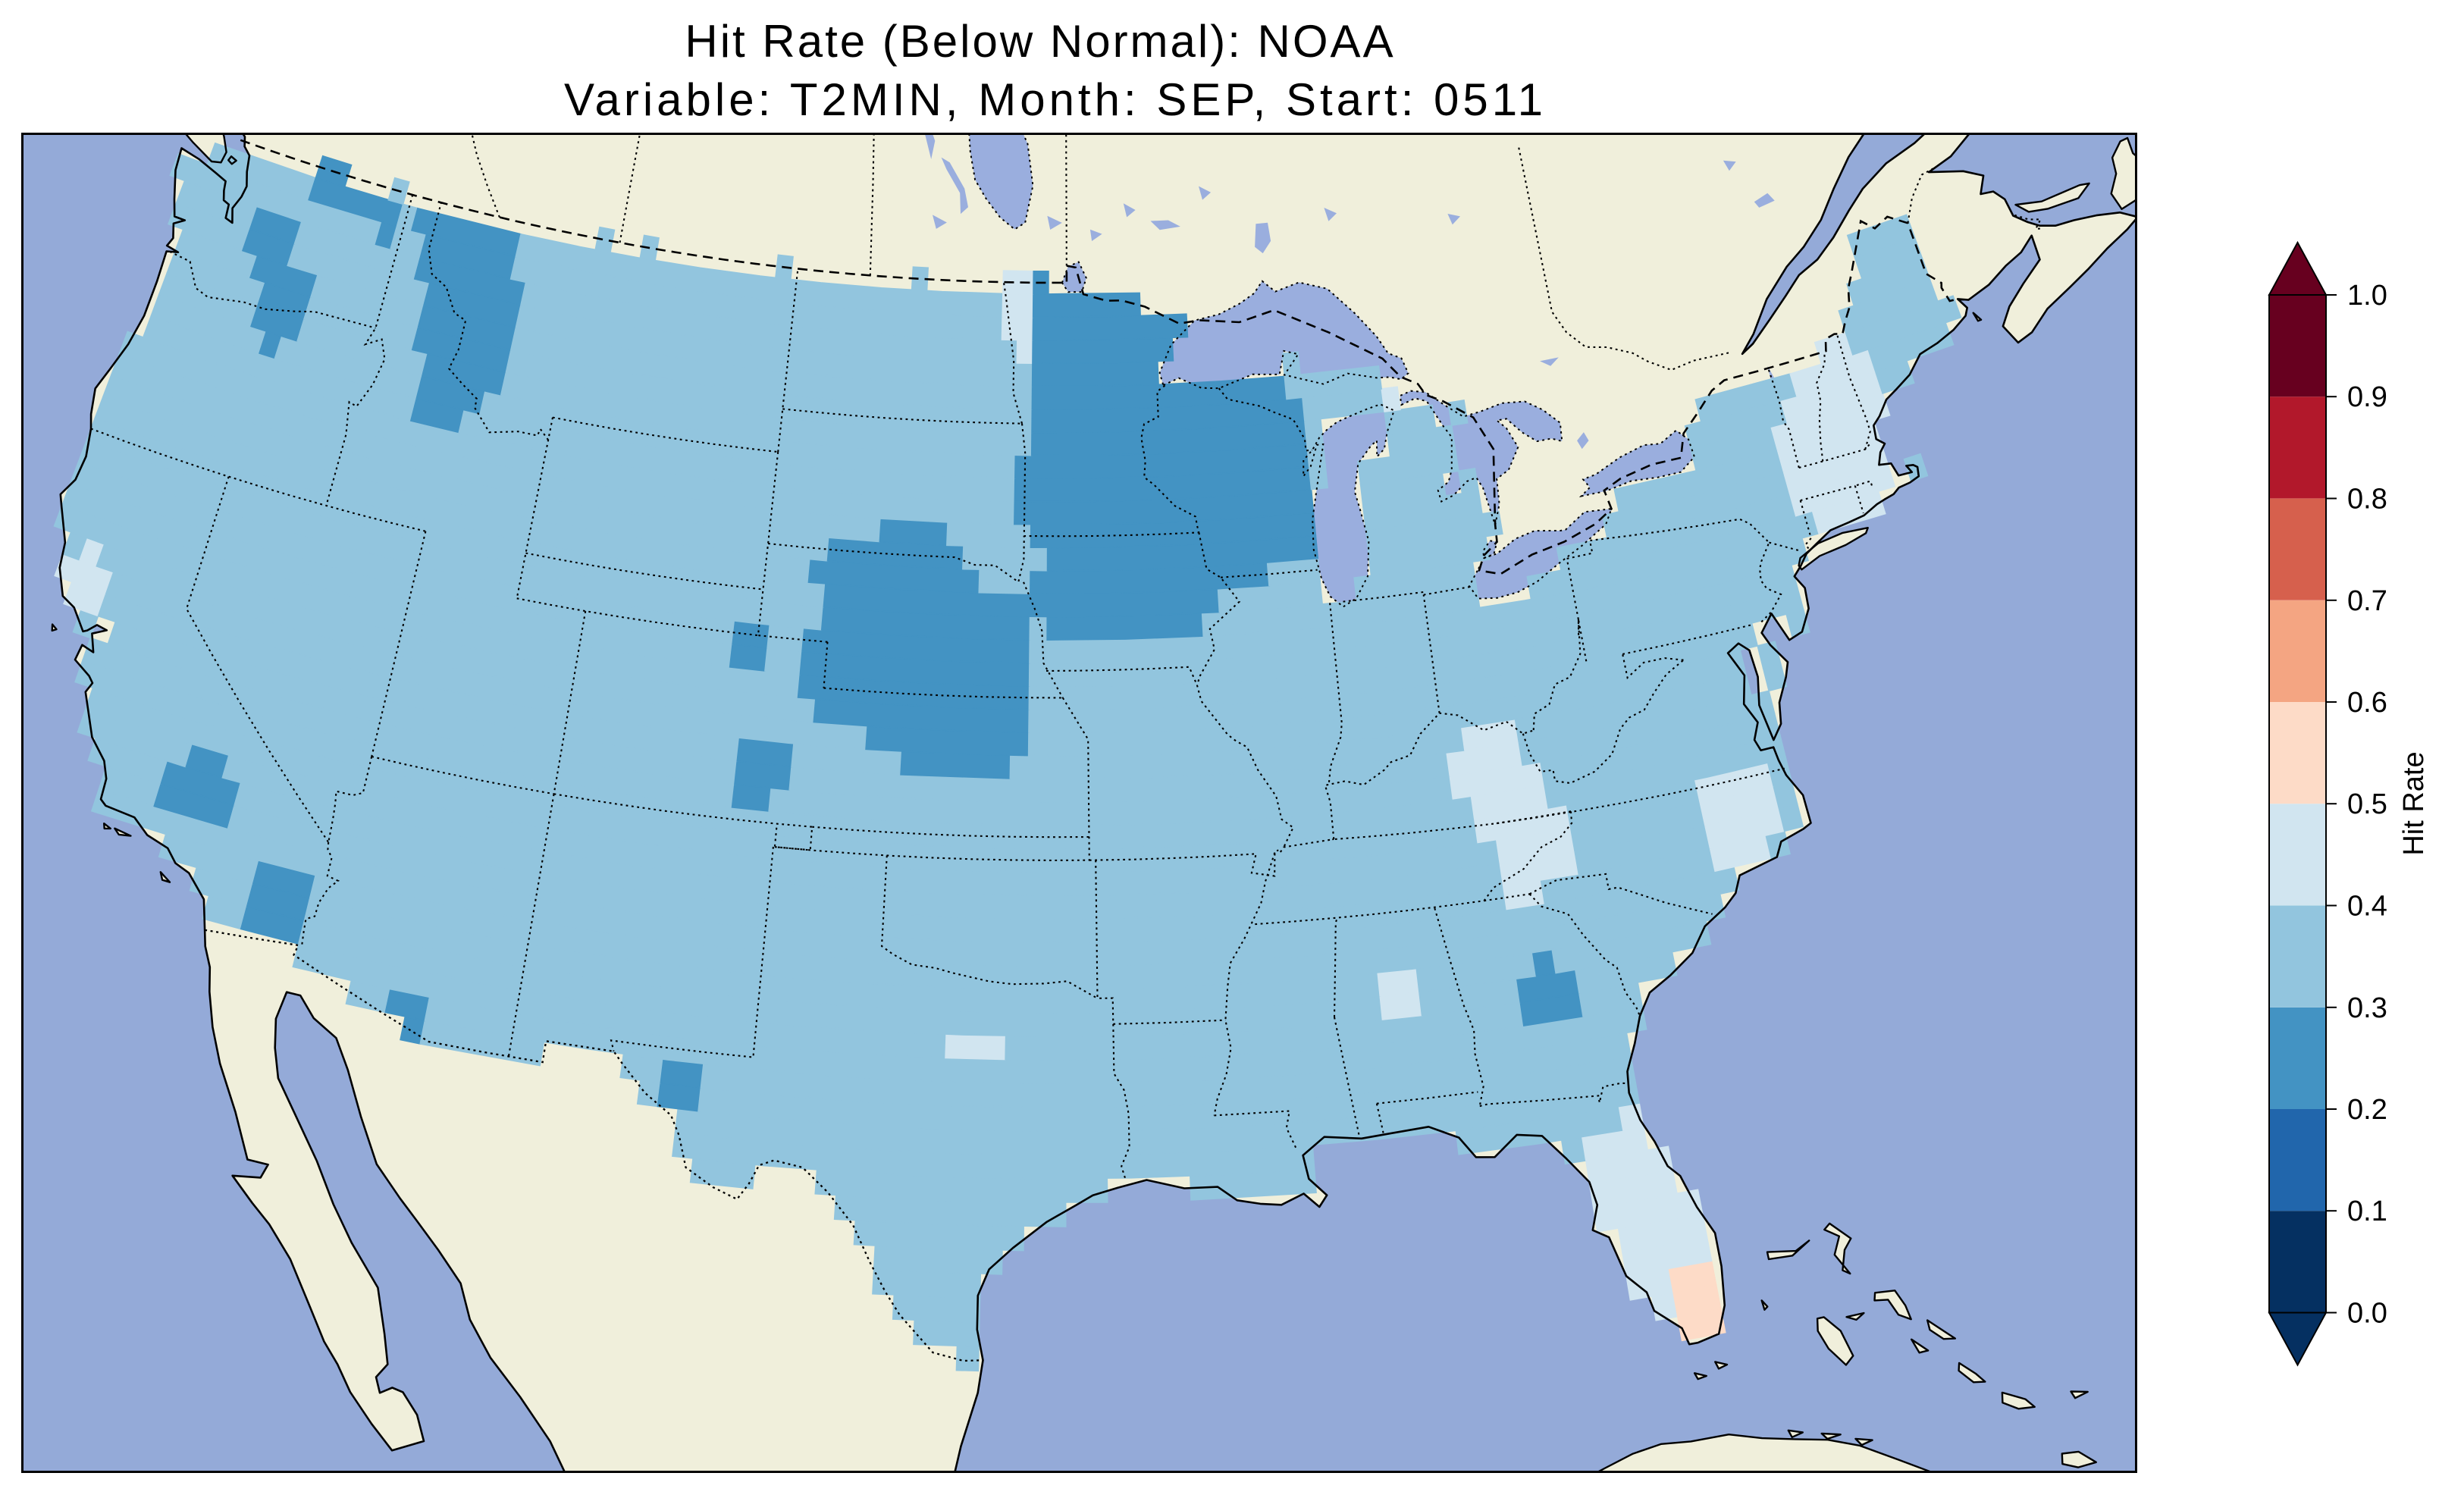 The image size is (2464, 1498). What do you see at coordinates (1040, 41) in the screenshot?
I see `svg-text: Hit Rate (Below Normal): NOAA` at bounding box center [1040, 41].